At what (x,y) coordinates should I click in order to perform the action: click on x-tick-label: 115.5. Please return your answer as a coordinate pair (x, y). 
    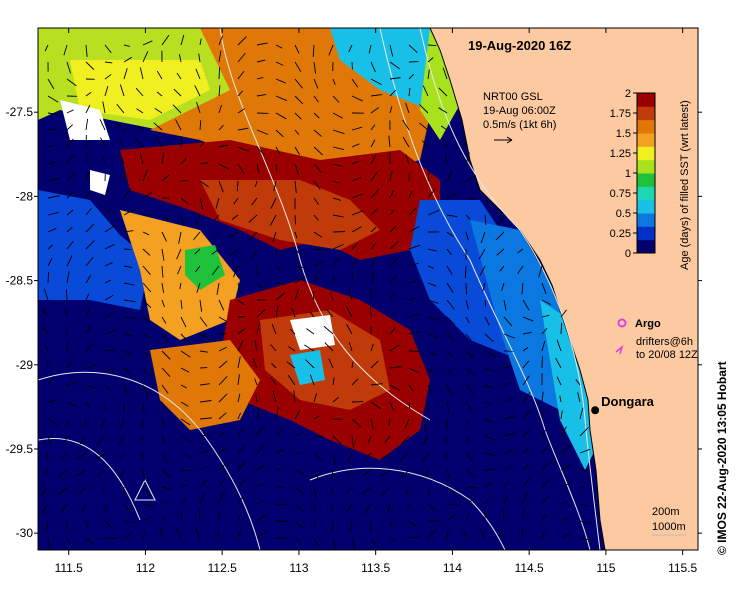
    Looking at the image, I should click on (682, 568).